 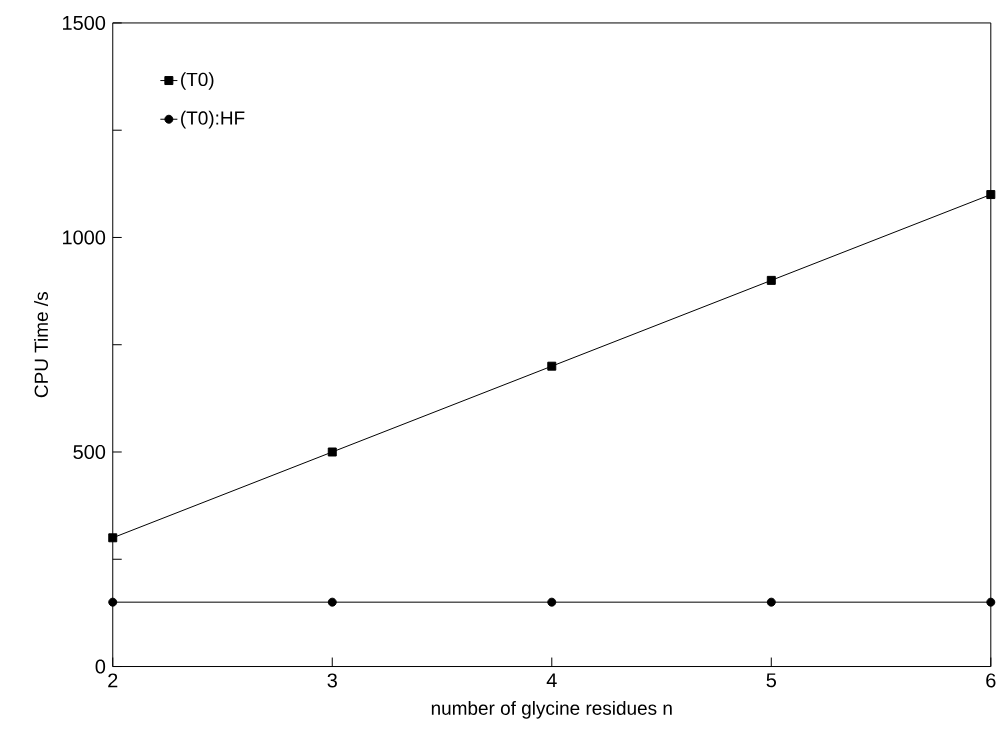 I want to click on x-tick-label: 4, so click(x=551, y=680).